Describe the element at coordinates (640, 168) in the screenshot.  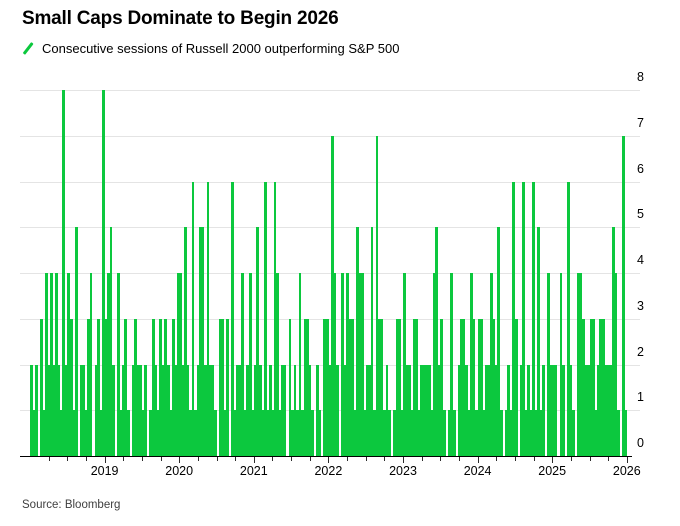
I see `y-axis-label-6: 6` at that location.